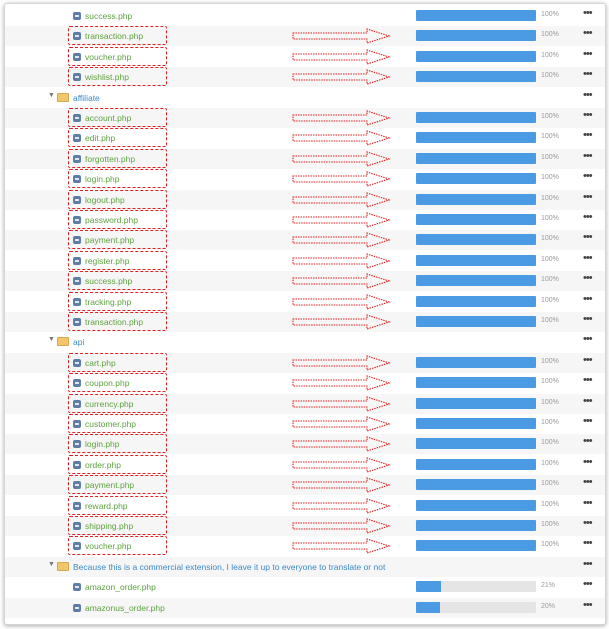 This screenshot has width=609, height=629. What do you see at coordinates (104, 159) in the screenshot?
I see `file-name: forgotten.php` at bounding box center [104, 159].